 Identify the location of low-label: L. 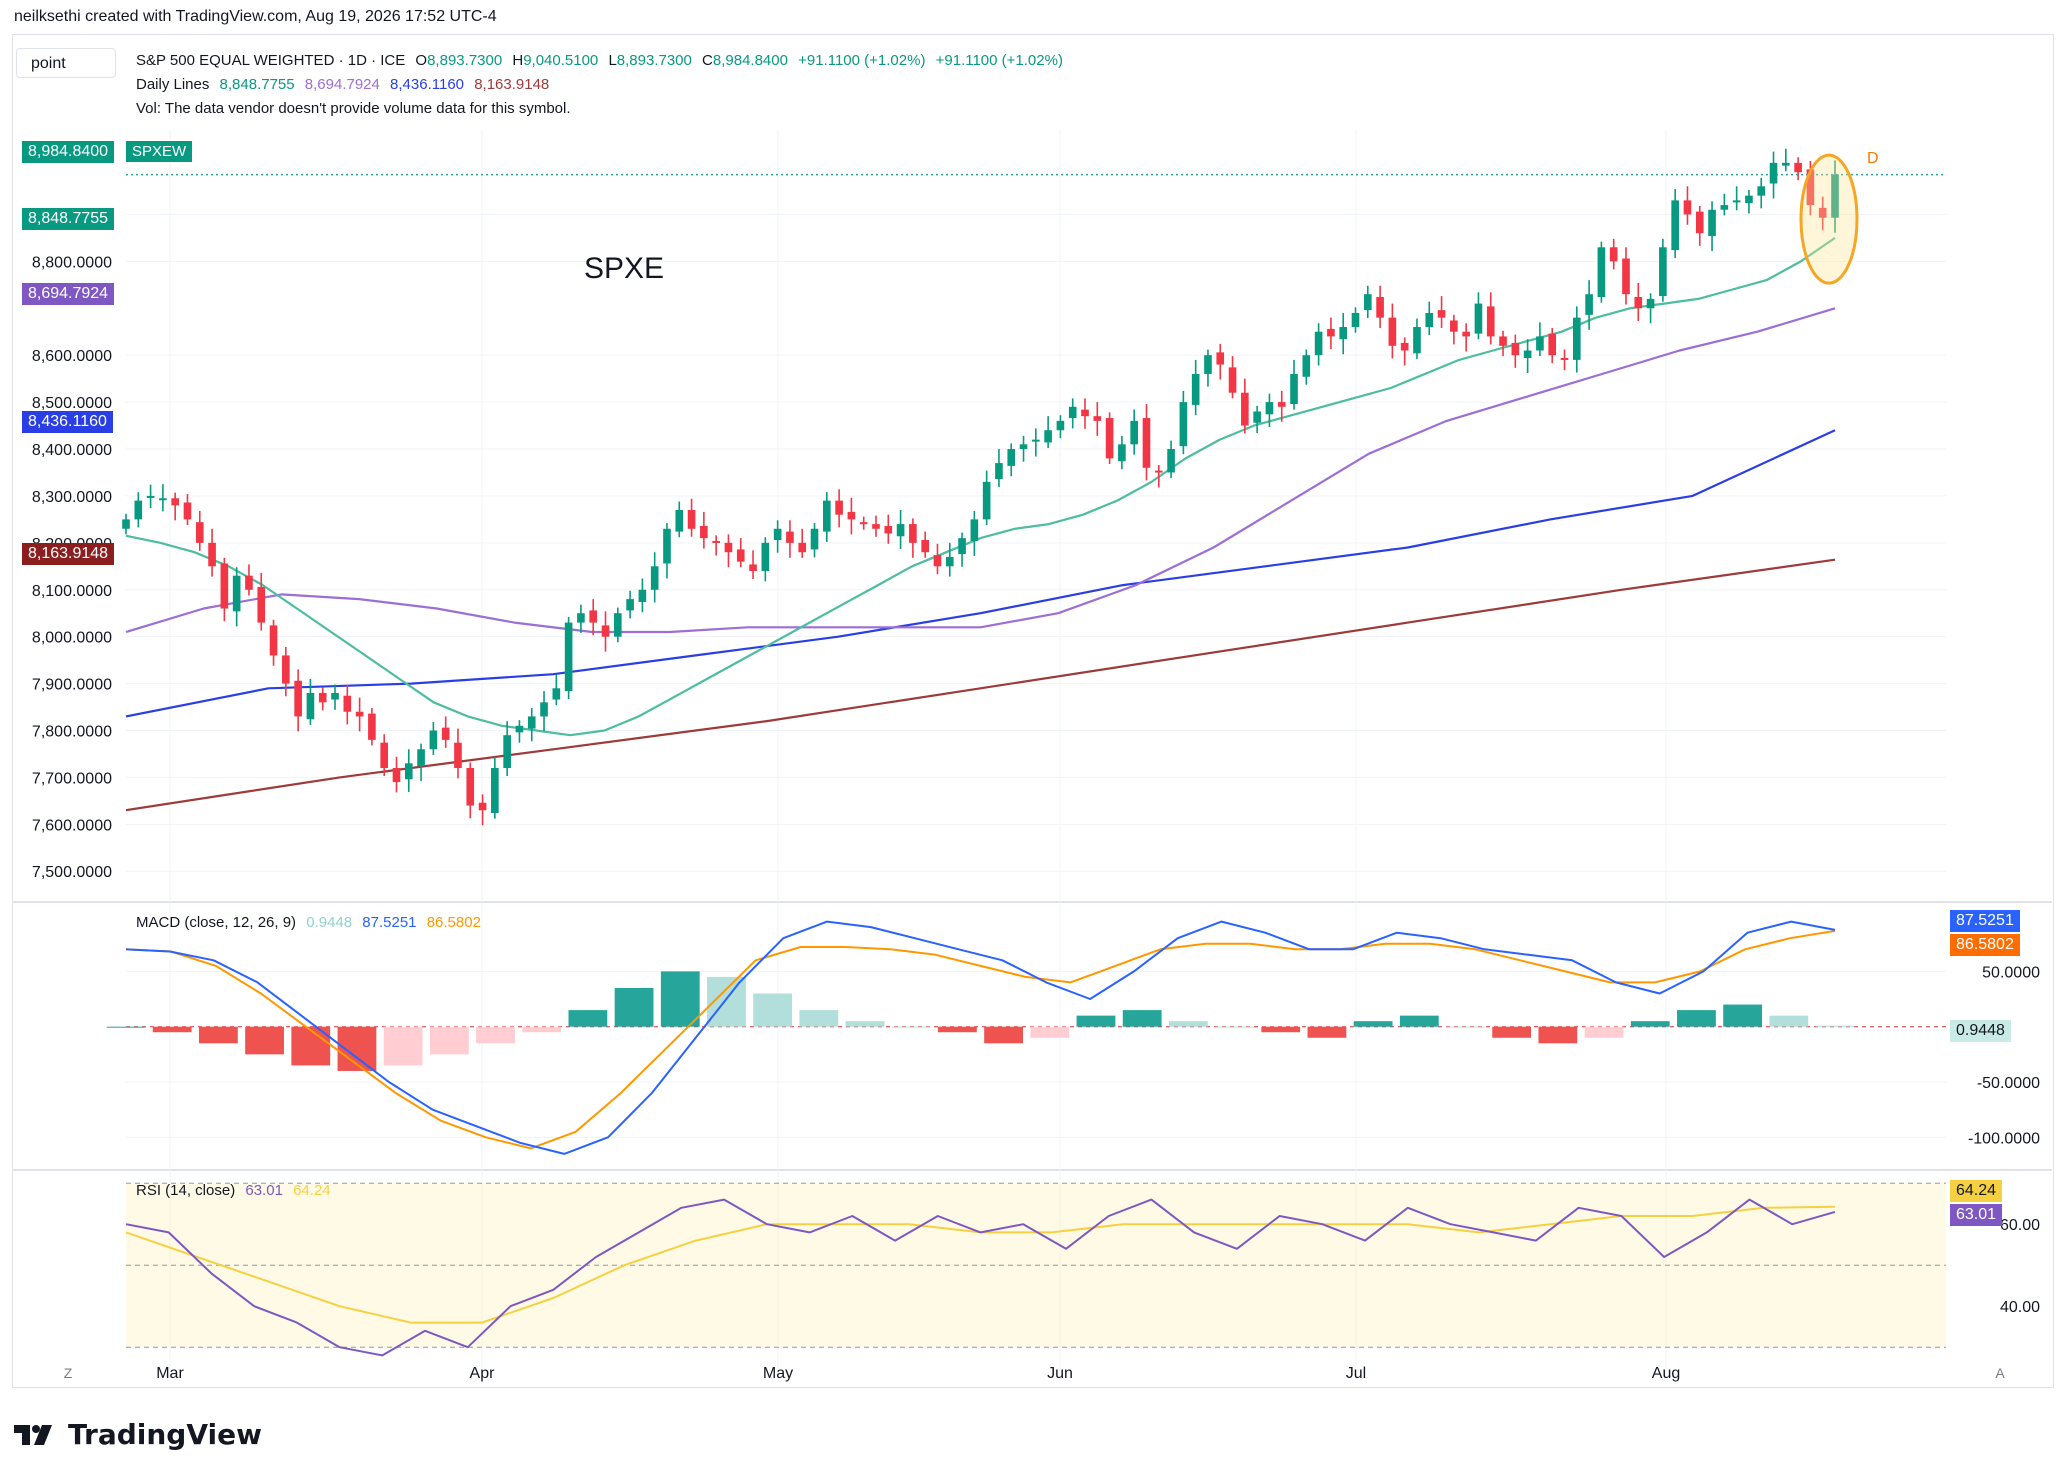
(612, 60).